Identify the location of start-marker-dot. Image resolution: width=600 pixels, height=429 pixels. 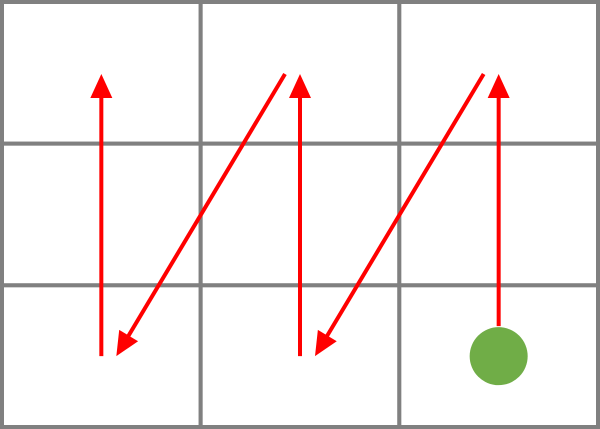
(498, 356).